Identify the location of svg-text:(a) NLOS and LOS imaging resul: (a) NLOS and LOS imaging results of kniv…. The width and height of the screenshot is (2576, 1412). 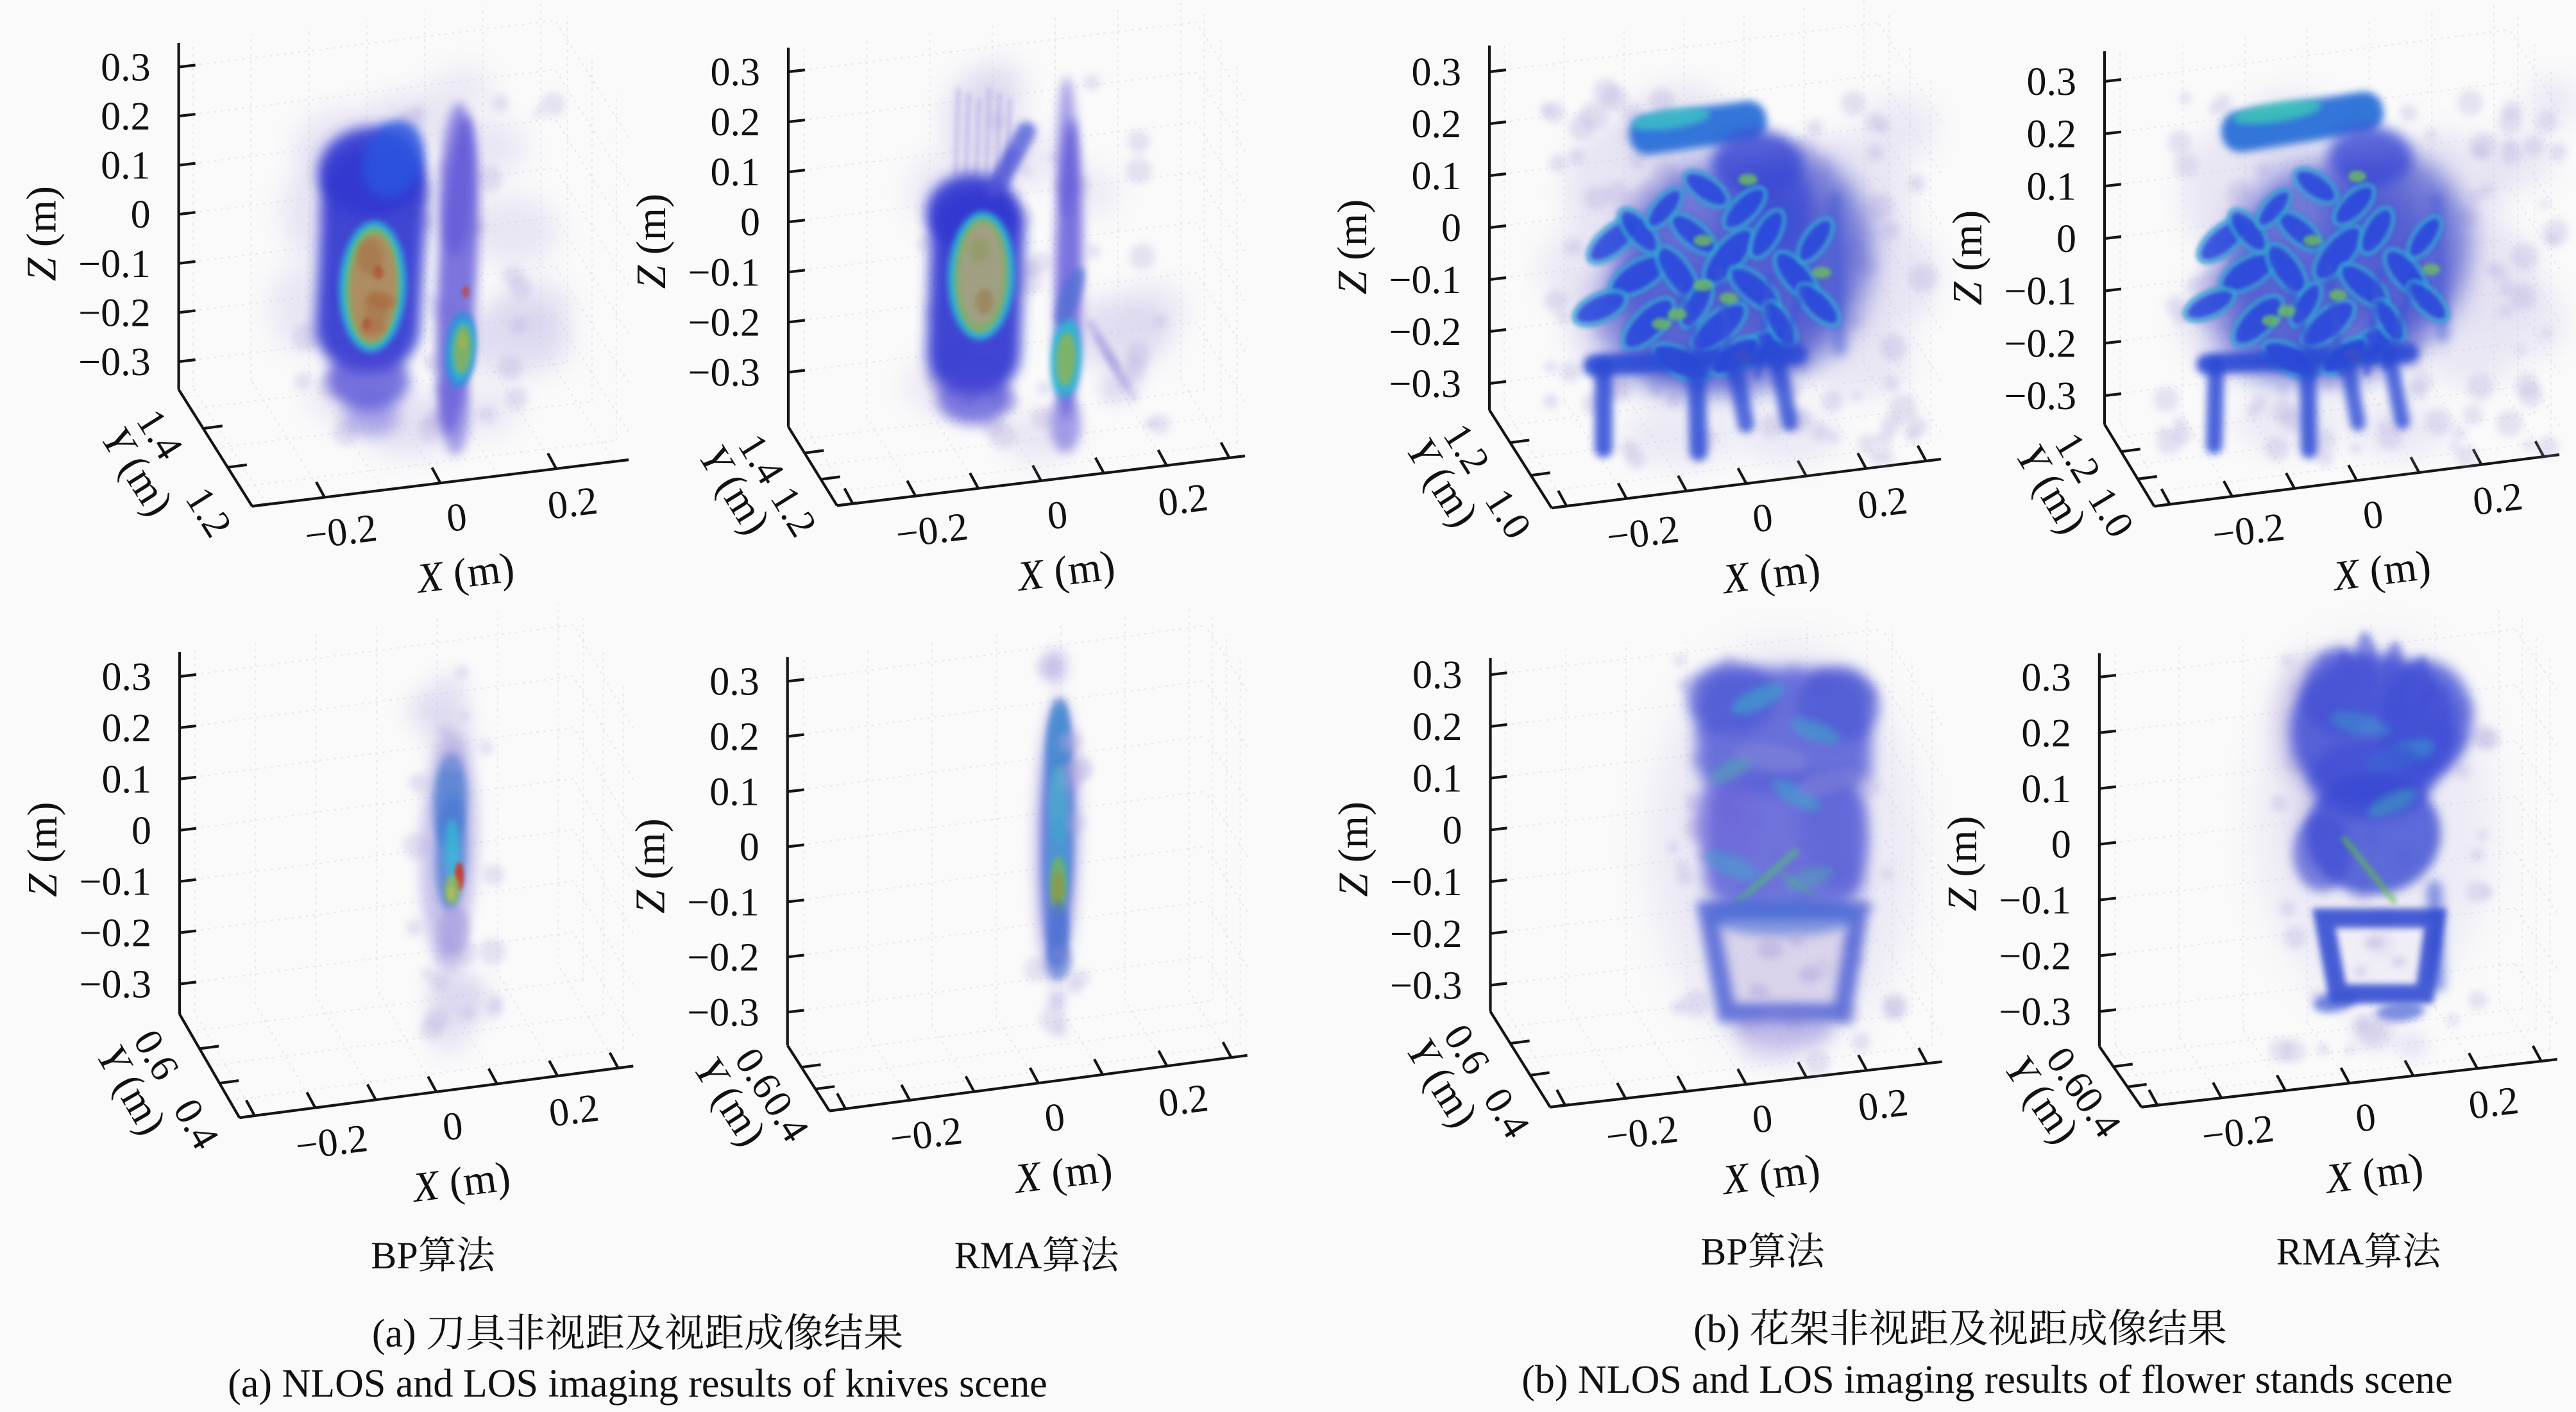
(637, 1384).